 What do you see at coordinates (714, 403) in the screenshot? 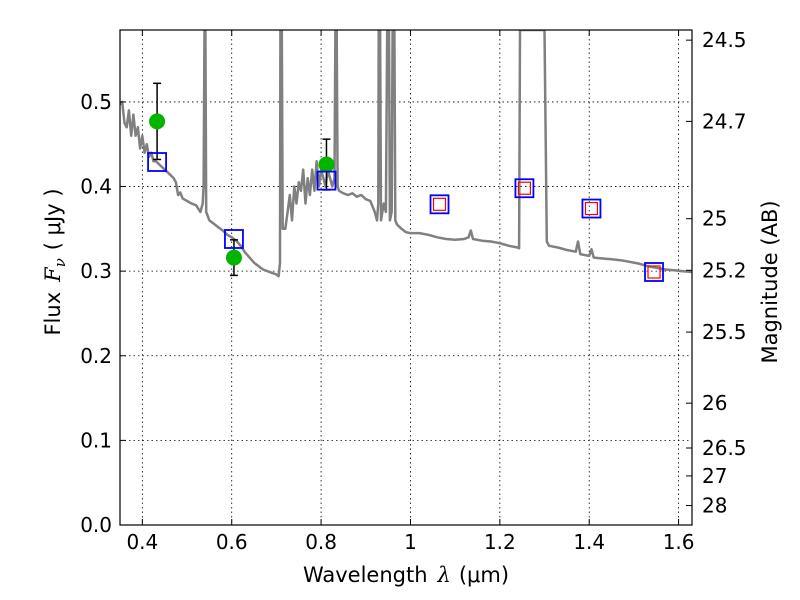
I see `right-tick-label: 26` at bounding box center [714, 403].